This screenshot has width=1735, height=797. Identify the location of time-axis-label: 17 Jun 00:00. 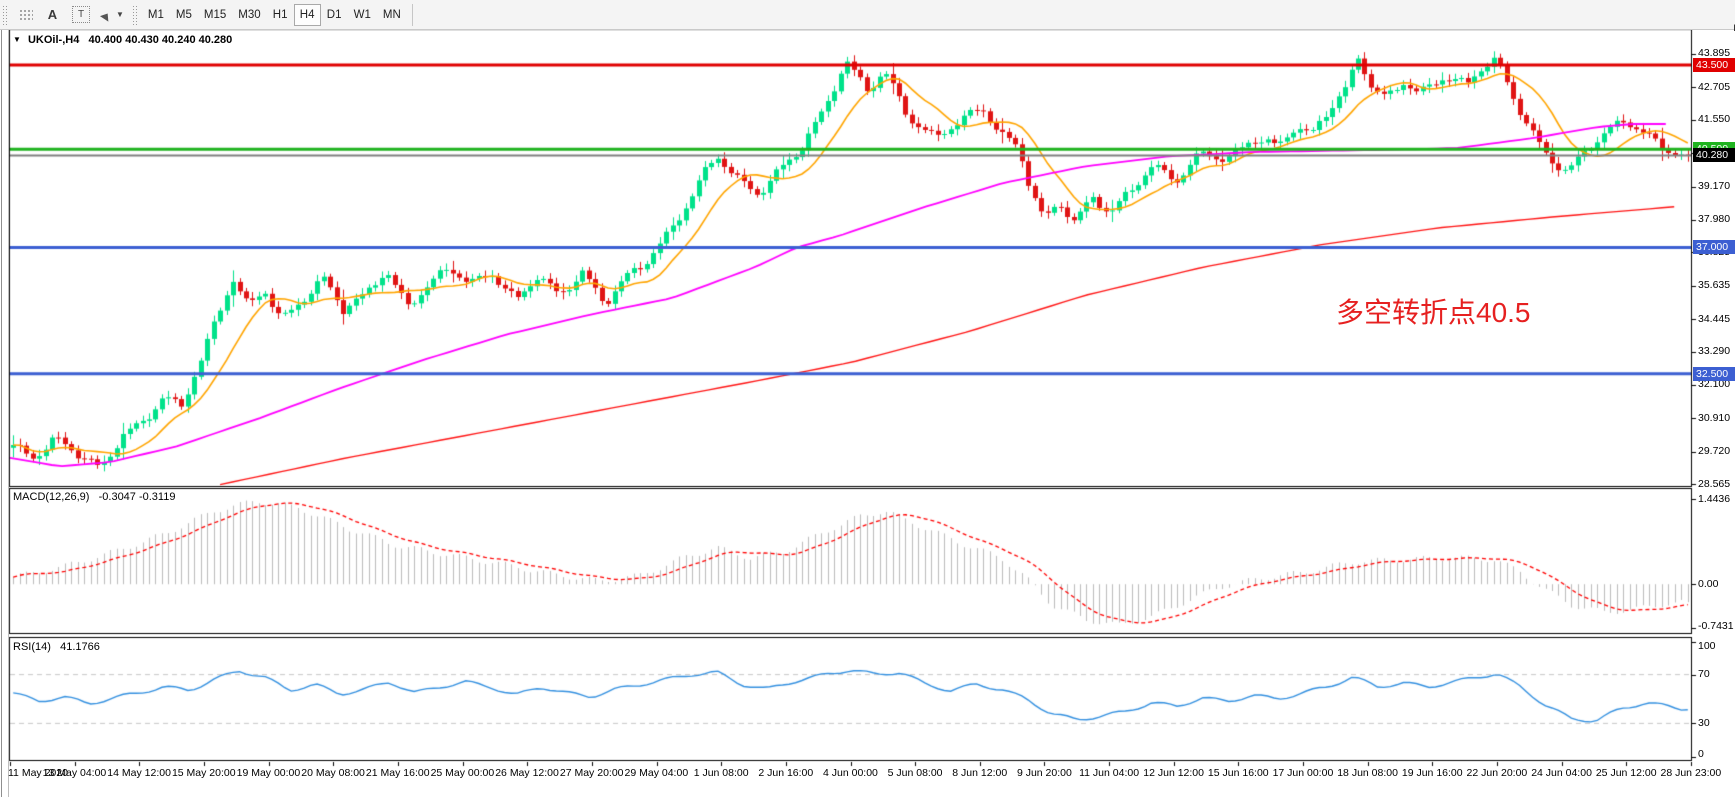
(1303, 773).